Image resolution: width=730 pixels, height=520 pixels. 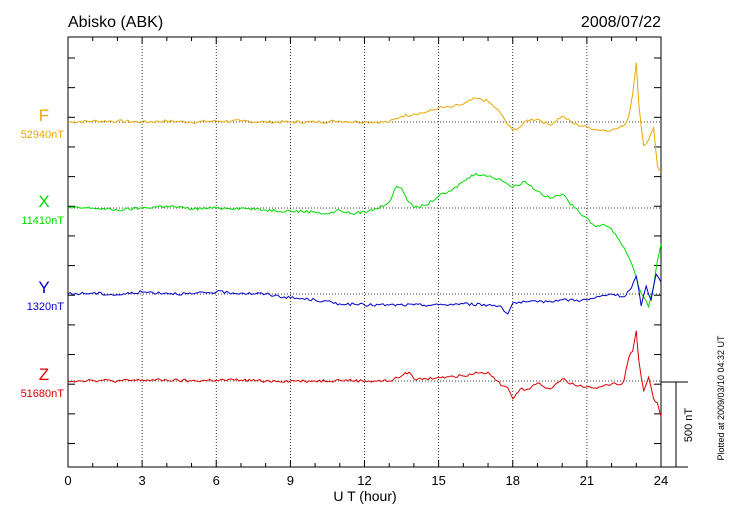 I want to click on scale-bar: 500 nT, so click(x=678, y=424).